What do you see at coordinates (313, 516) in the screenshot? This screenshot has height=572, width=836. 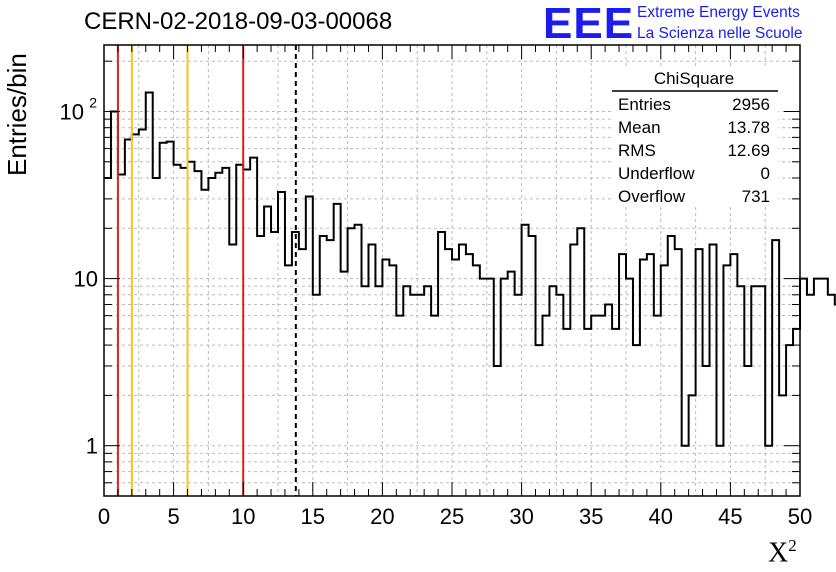 I see `x-tick-label: 15` at bounding box center [313, 516].